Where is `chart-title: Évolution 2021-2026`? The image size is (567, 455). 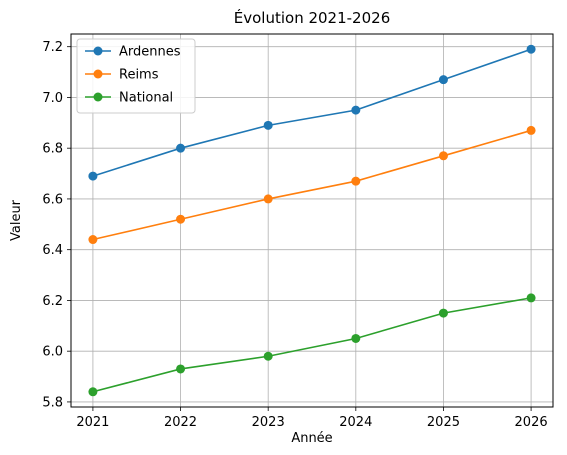
chart-title: Évolution 2021-2026 is located at coordinates (312, 17).